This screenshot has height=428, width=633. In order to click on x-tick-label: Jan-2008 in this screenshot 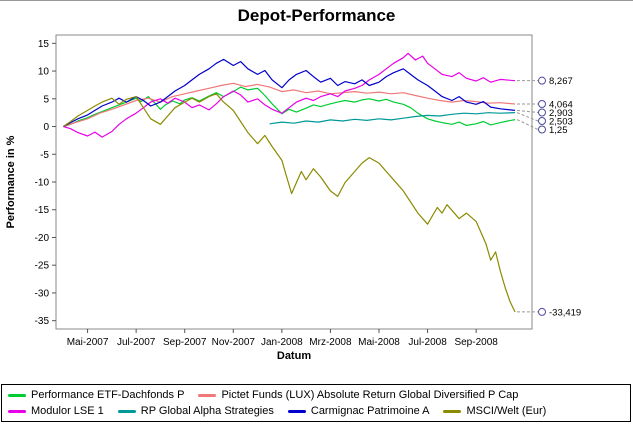, I will do `click(282, 342)`.